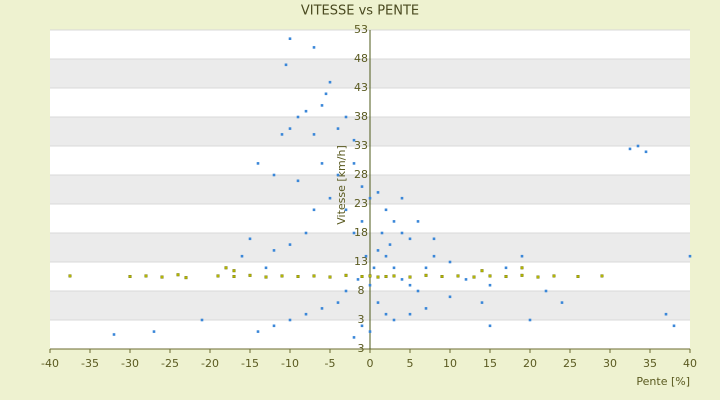  I want to click on x-tick-label: 40, so click(690, 363).